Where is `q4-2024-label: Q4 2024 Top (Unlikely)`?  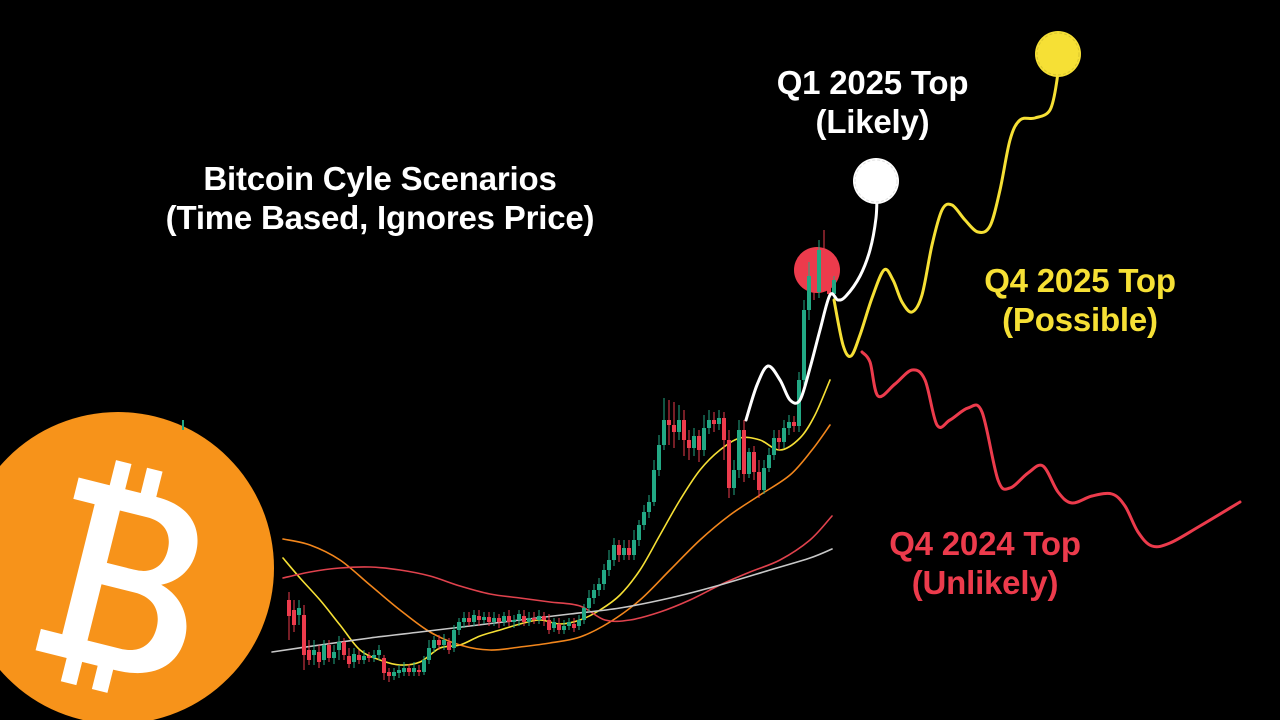
q4-2024-label: Q4 2024 Top (Unlikely) is located at coordinates (985, 563).